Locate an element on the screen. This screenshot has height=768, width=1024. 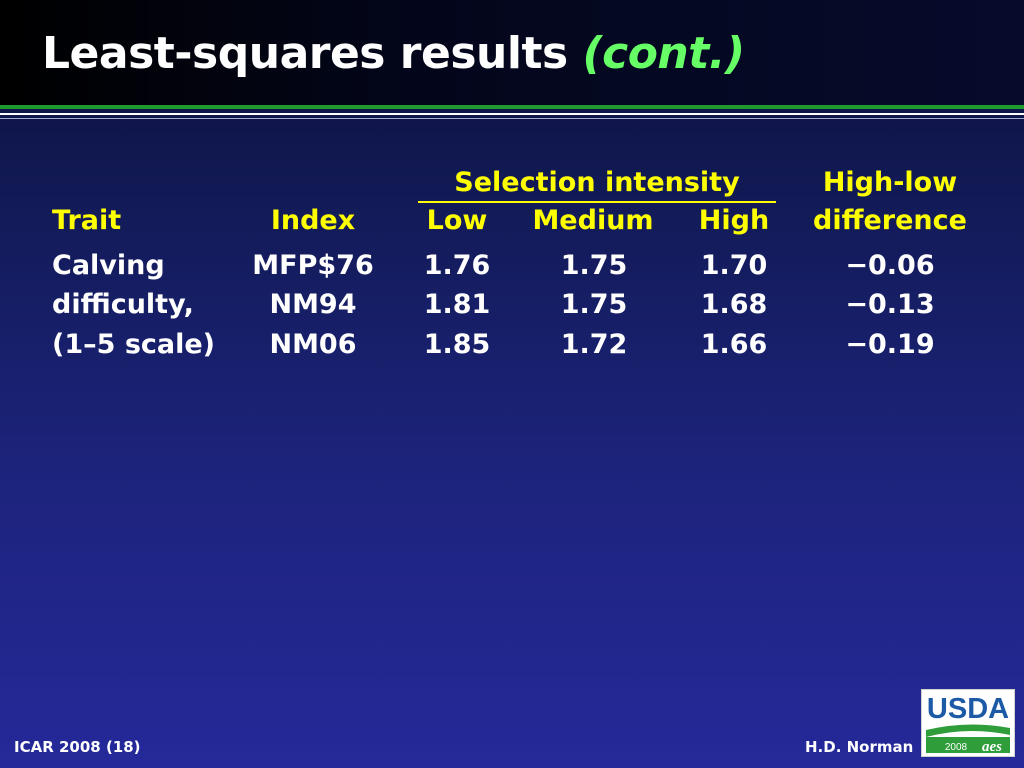
index-cell: MFP$76 is located at coordinates (313, 265).